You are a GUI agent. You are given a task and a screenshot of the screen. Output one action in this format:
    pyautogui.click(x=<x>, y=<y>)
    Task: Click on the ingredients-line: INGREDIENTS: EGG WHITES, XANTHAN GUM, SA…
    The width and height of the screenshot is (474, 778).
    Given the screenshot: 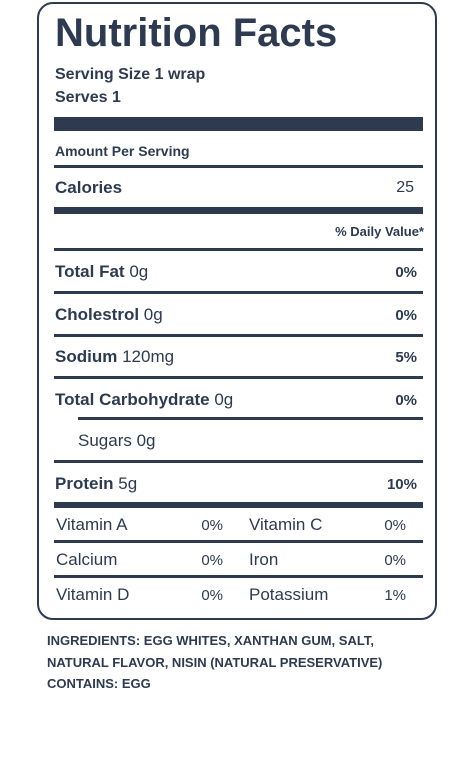 What is the action you would take?
    pyautogui.click(x=210, y=640)
    